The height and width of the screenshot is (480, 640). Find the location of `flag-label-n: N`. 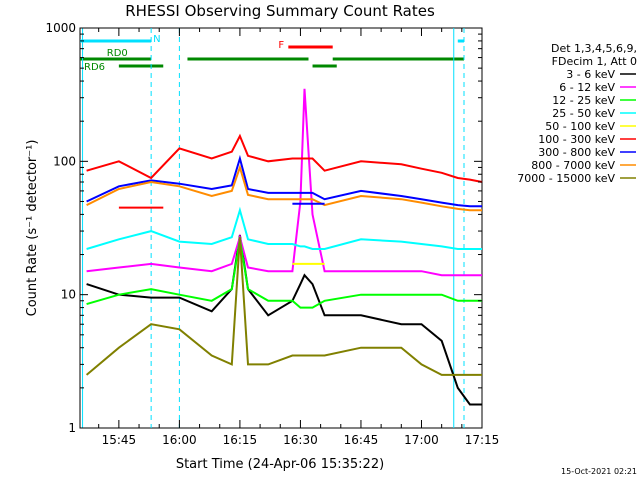

flag-label-n: N is located at coordinates (156, 39).